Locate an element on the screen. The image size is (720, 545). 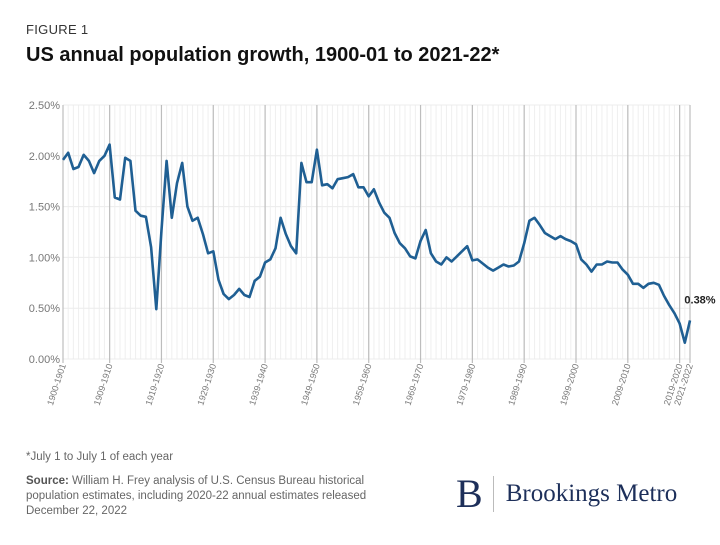
x-tick-label: 1969-1970 is located at coordinates (414, 385).